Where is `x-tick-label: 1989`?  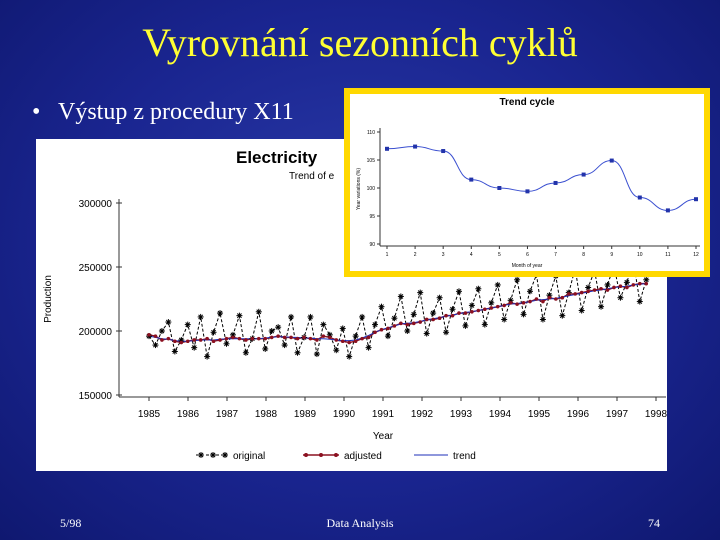
x-tick-label: 1989 is located at coordinates (305, 414).